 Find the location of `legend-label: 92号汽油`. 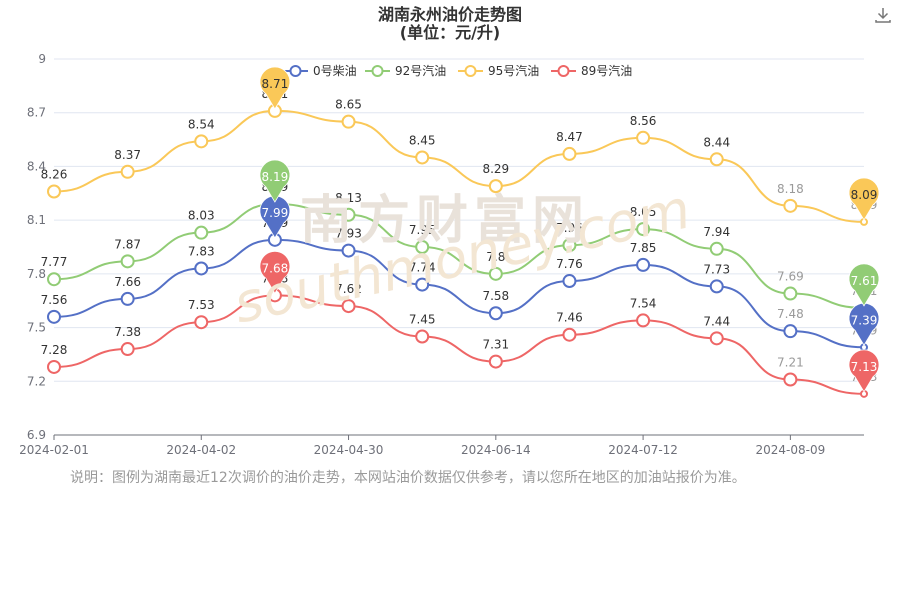

legend-label: 92号汽油 is located at coordinates (420, 70).